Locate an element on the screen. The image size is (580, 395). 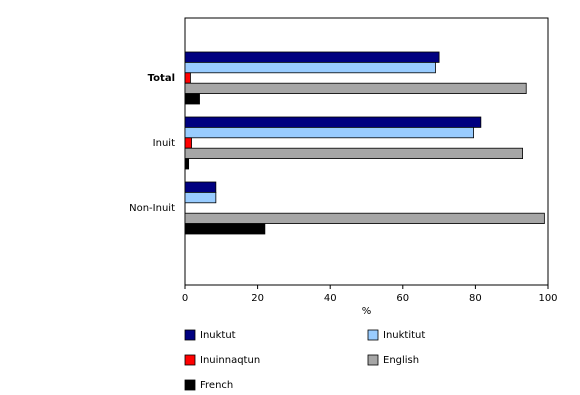
x-tick-label: 40 is located at coordinates (330, 298).